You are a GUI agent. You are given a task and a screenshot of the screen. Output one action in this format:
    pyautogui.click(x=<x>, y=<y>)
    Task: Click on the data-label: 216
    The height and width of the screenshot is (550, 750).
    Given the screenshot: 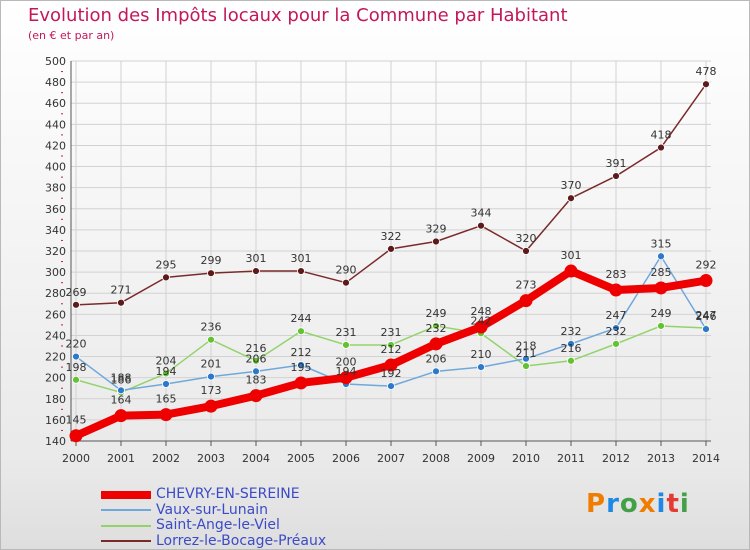 What is the action you would take?
    pyautogui.click(x=571, y=348)
    